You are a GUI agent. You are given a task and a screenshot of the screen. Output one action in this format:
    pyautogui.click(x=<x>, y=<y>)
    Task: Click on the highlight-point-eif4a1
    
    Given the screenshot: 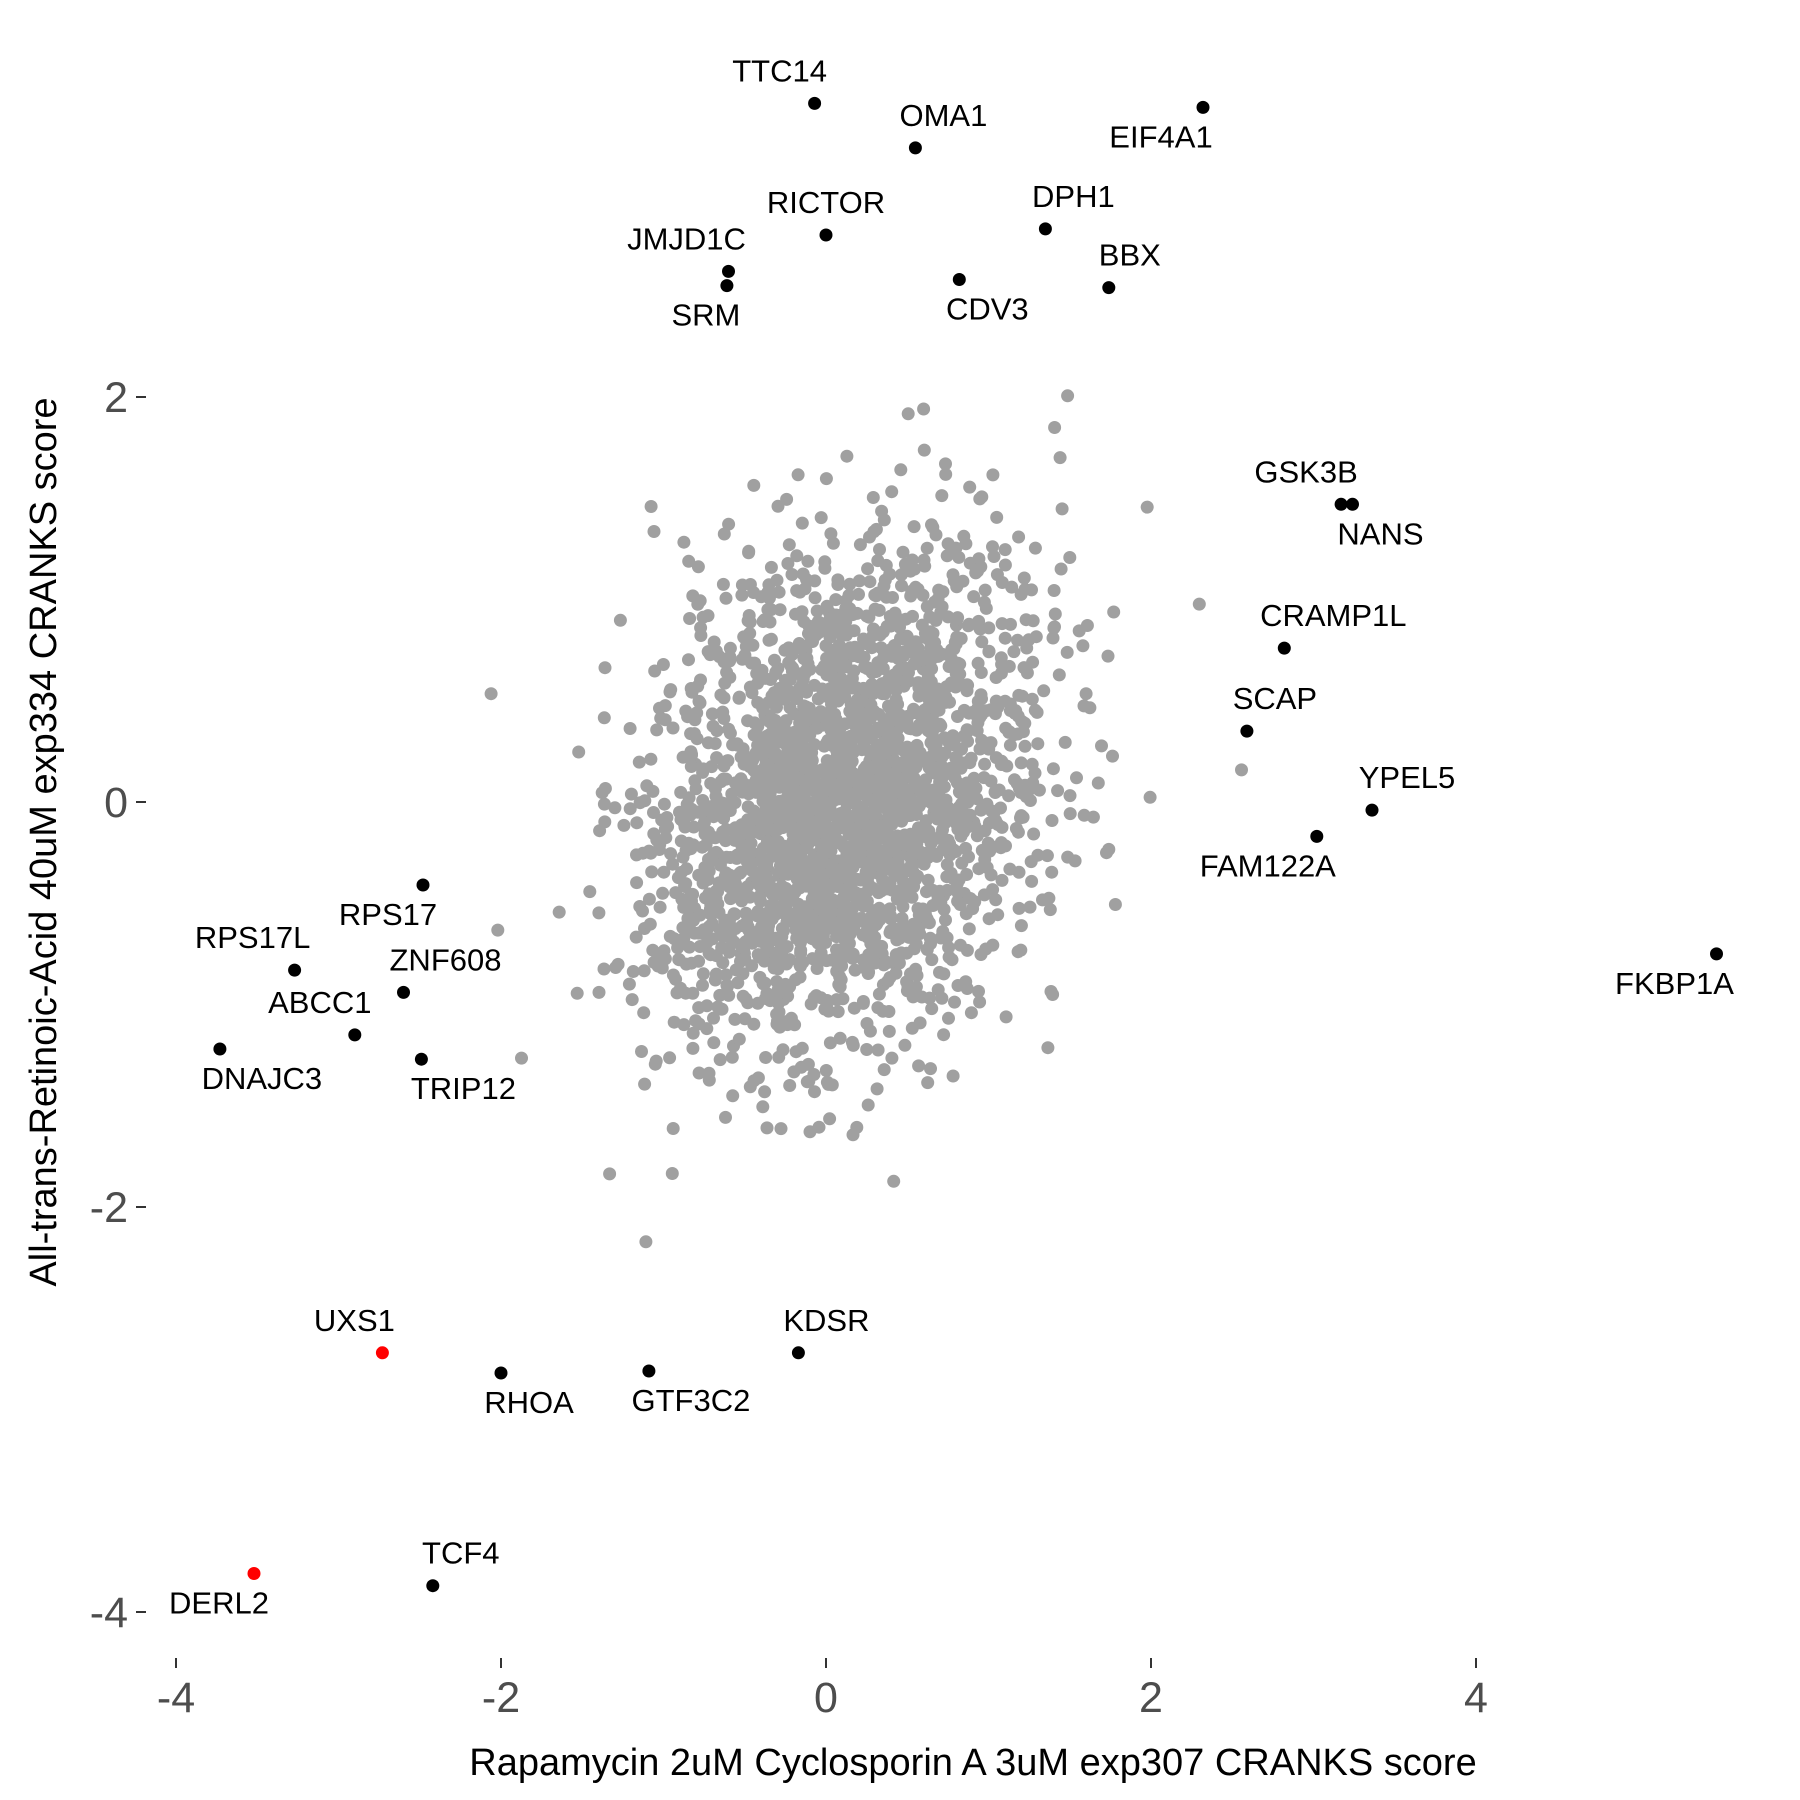 What is the action you would take?
    pyautogui.click(x=1203, y=107)
    